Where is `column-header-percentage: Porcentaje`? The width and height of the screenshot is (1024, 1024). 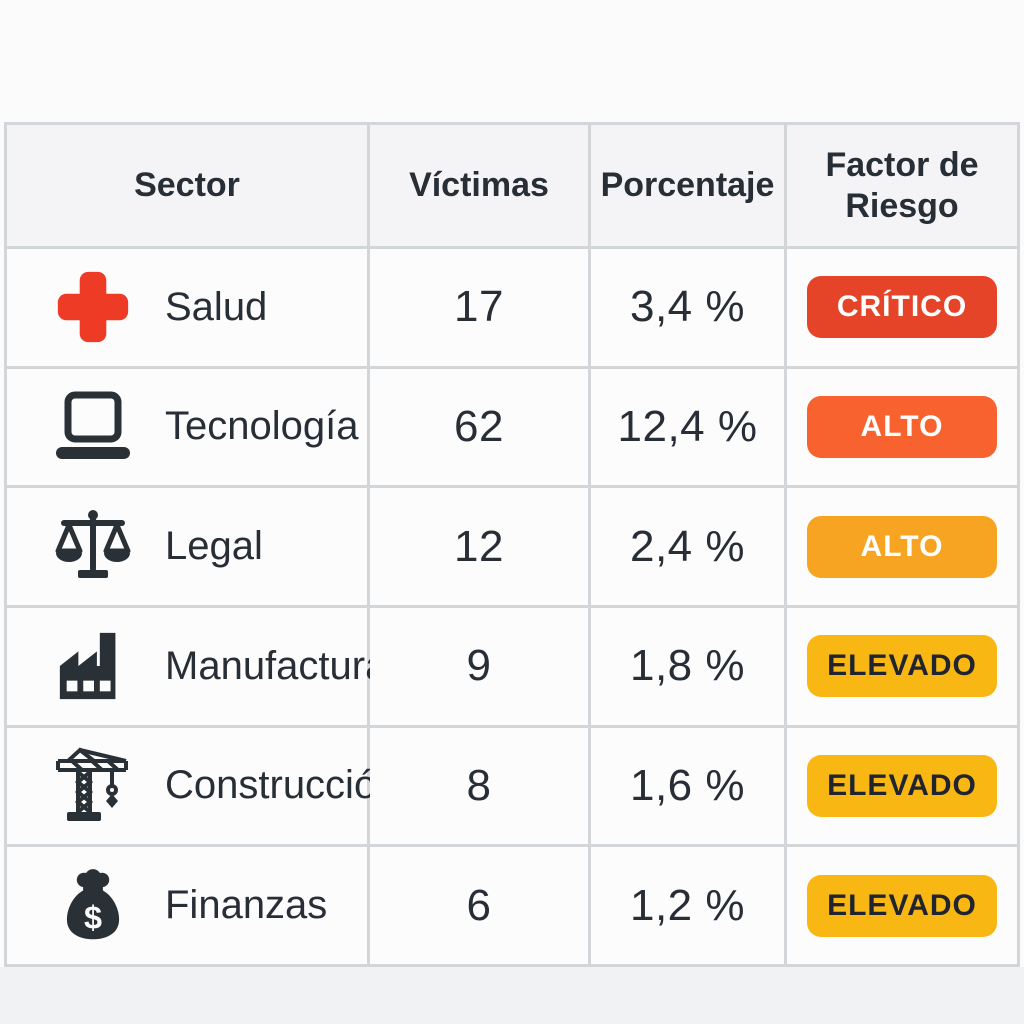 column-header-percentage: Porcentaje is located at coordinates (687, 185).